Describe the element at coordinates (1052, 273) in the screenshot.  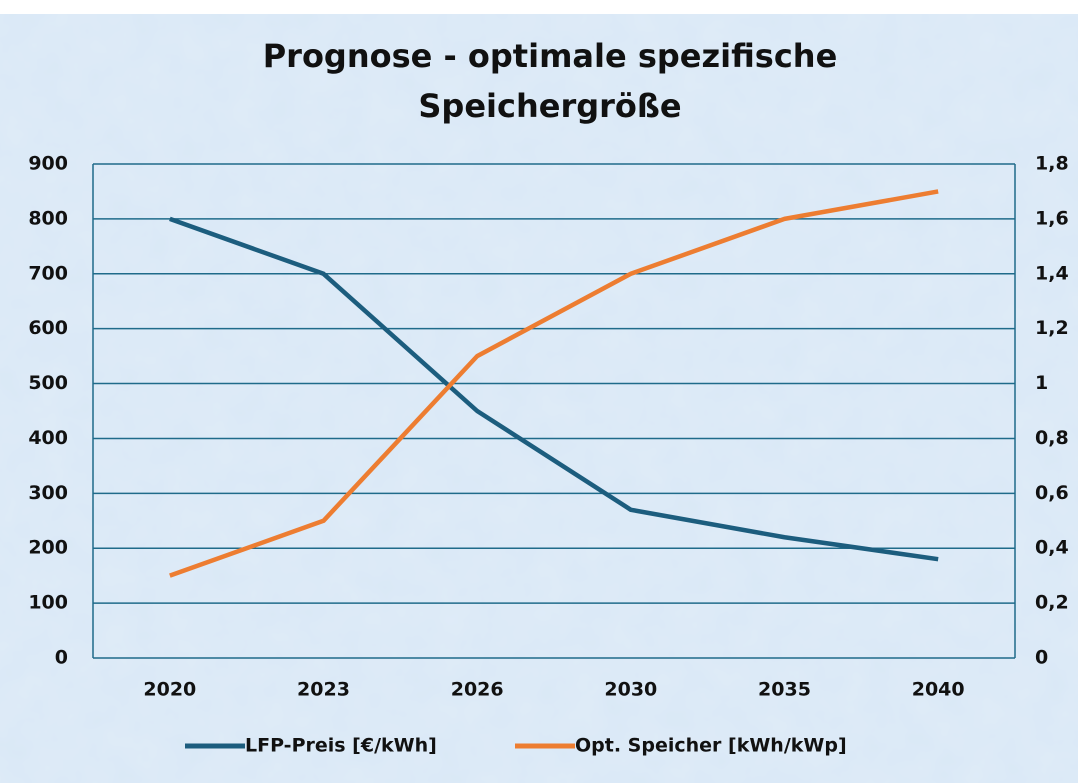
I see `y2-tick-label: 1,4` at that location.